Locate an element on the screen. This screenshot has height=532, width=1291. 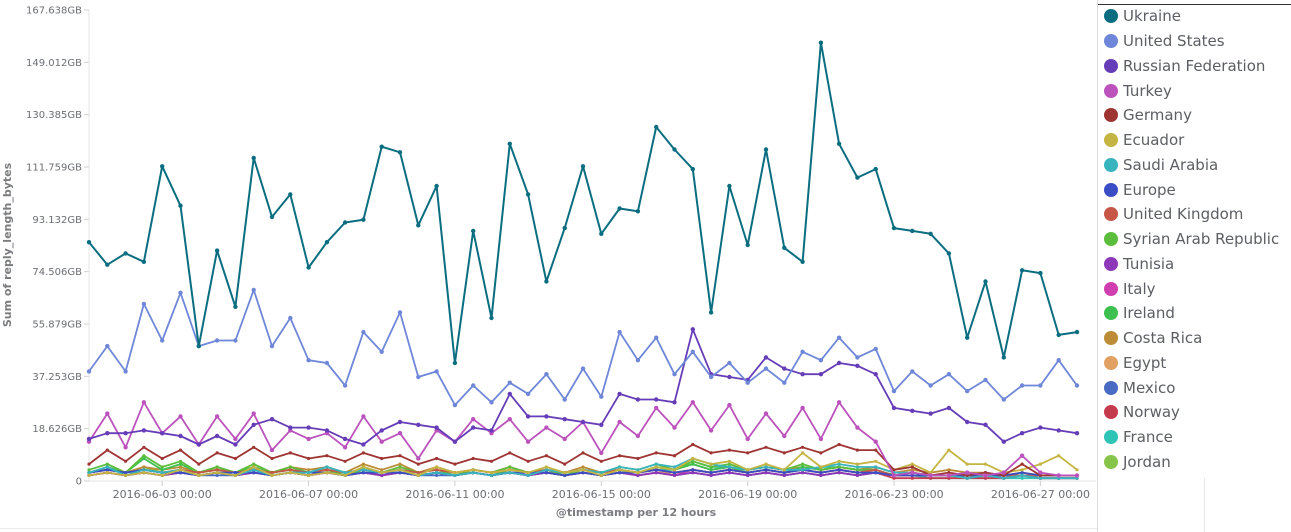
legend-item-saudi-arabia: Saudi Arabia is located at coordinates (1191, 165).